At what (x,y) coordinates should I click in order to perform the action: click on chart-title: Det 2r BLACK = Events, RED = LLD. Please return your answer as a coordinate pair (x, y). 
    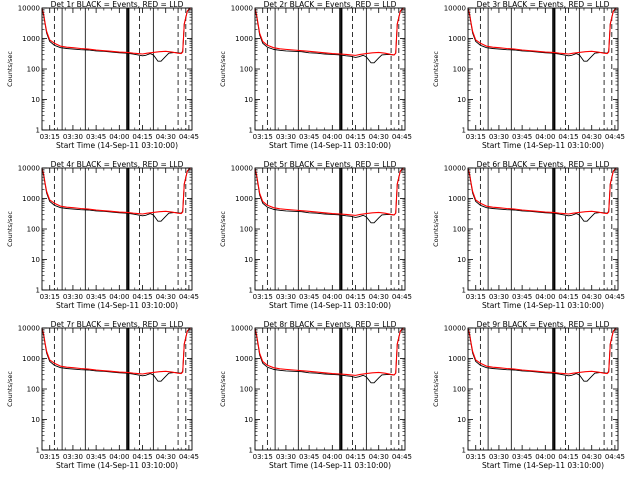
    Looking at the image, I should click on (330, 4).